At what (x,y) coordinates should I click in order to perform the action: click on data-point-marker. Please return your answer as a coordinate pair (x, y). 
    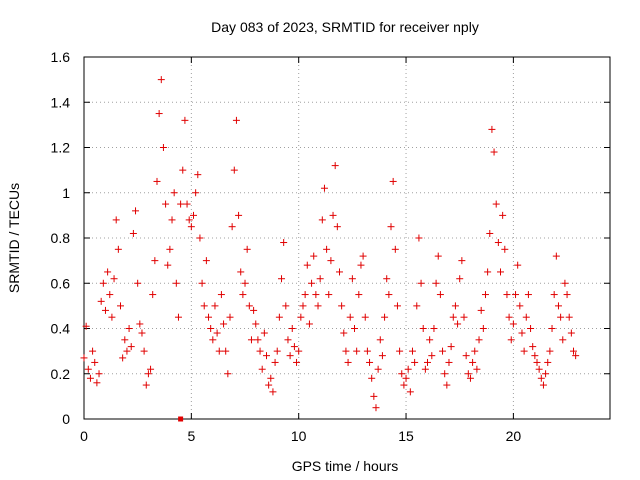
    Looking at the image, I should click on (181, 419).